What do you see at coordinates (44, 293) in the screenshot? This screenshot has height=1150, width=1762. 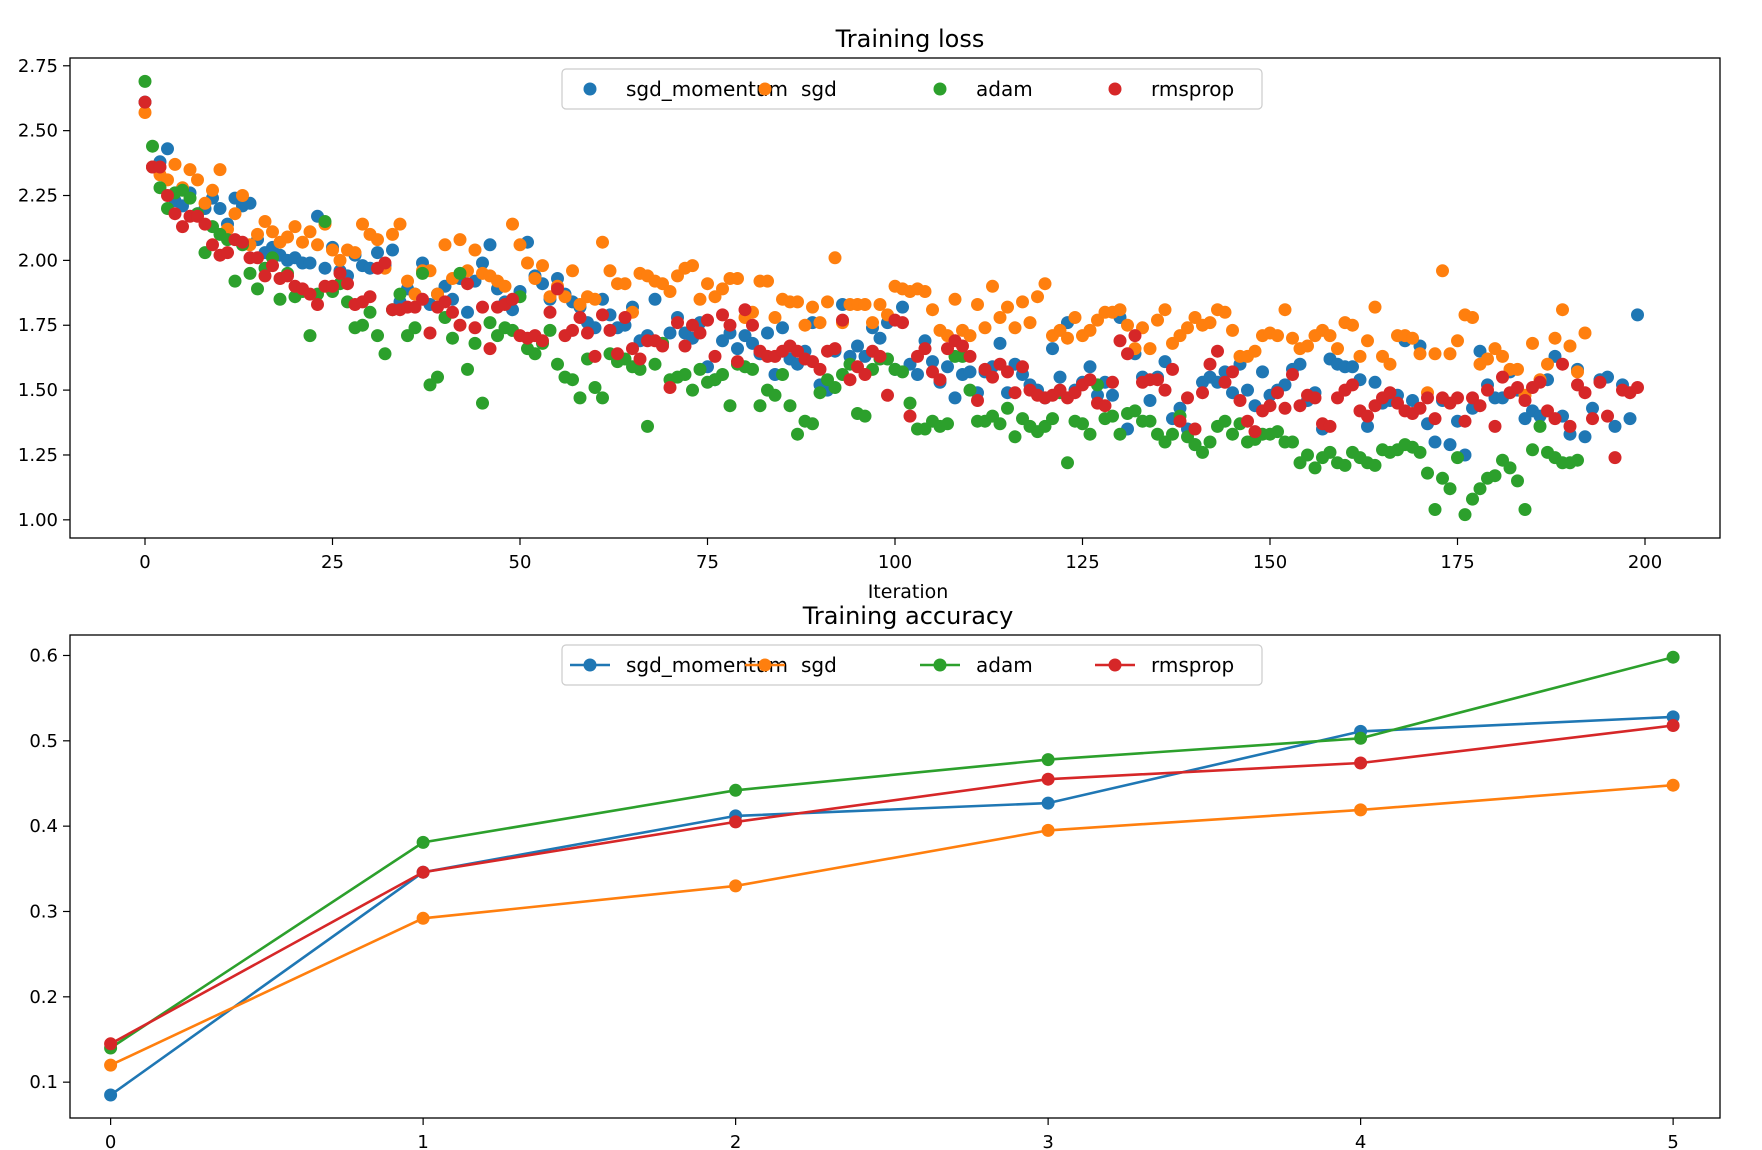 I see `loss-y-axis: 1.00 1.25 1.50 1.75 2.00 2.25 2.50 2.75` at bounding box center [44, 293].